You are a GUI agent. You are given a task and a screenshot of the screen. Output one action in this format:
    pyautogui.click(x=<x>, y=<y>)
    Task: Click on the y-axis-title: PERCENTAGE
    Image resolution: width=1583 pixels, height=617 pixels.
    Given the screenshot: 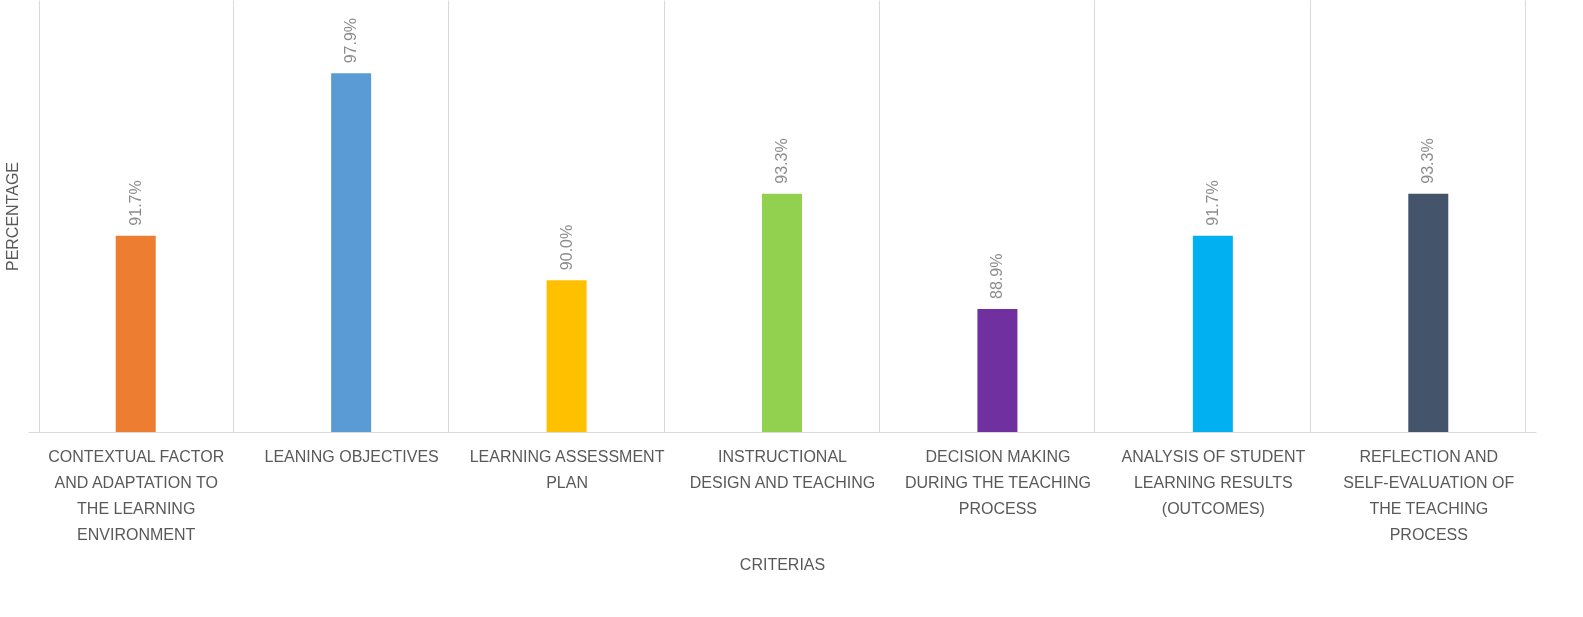 What is the action you would take?
    pyautogui.click(x=12, y=216)
    